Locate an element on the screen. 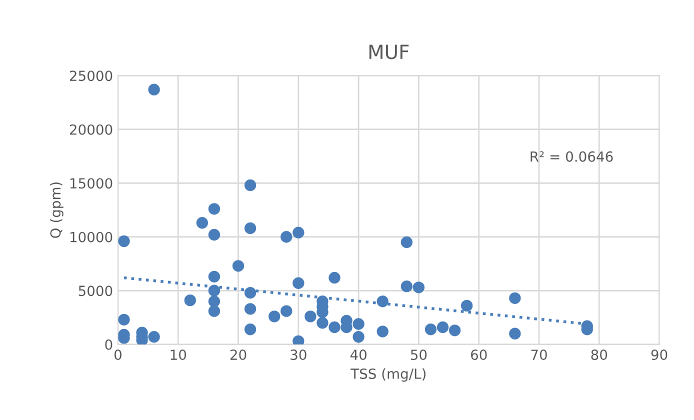 Image resolution: width=694 pixels, height=420 pixels. y-tick-label: 10000 is located at coordinates (91, 237).